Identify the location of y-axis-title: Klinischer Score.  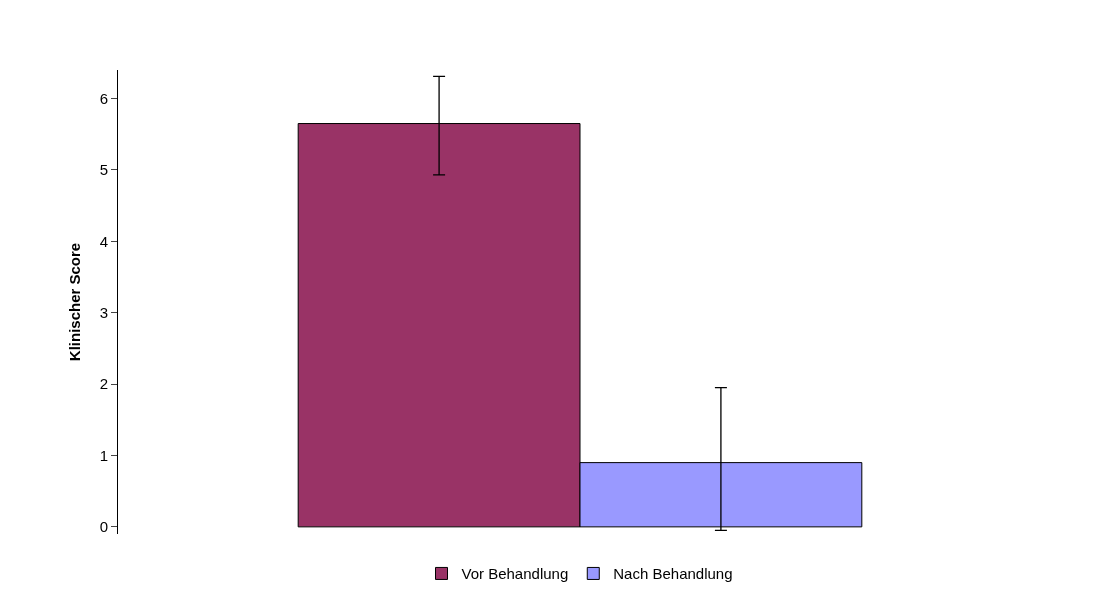
(74, 302).